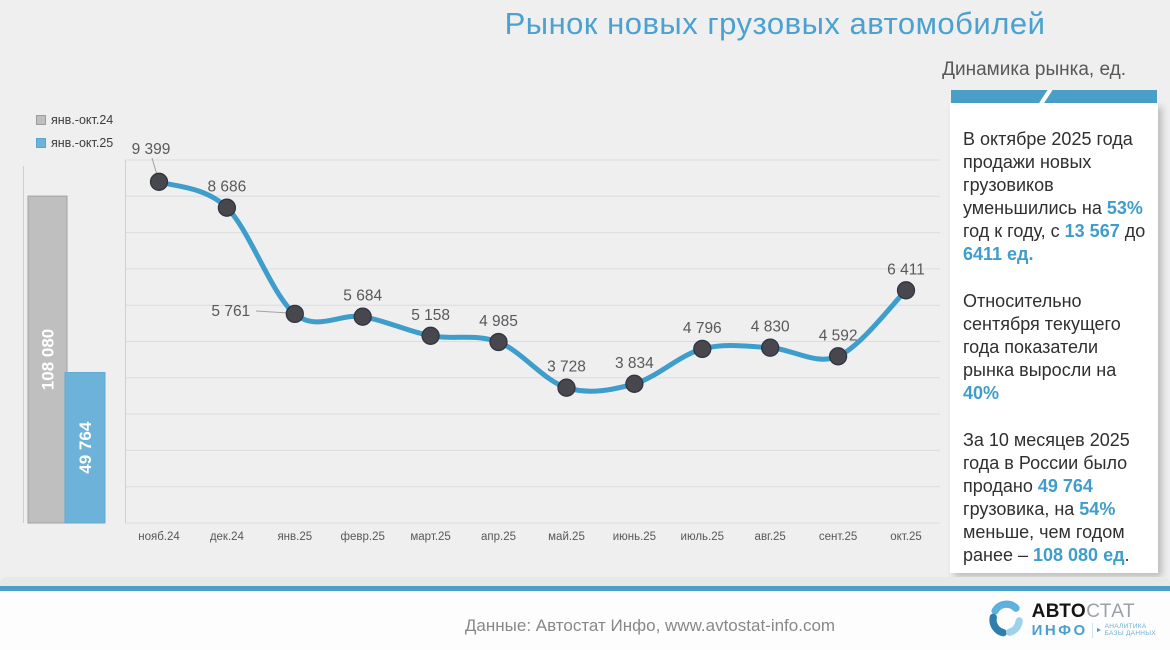 This screenshot has width=1170, height=650. What do you see at coordinates (362, 296) in the screenshot?
I see `point-value-label: 5 684` at bounding box center [362, 296].